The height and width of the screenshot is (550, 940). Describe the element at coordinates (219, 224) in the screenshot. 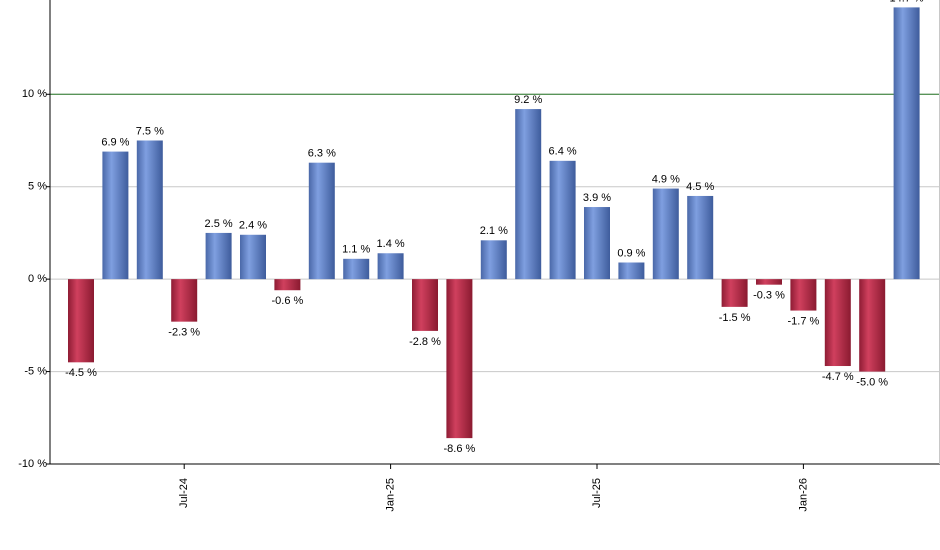

I see `value-label: 2.5 %` at that location.